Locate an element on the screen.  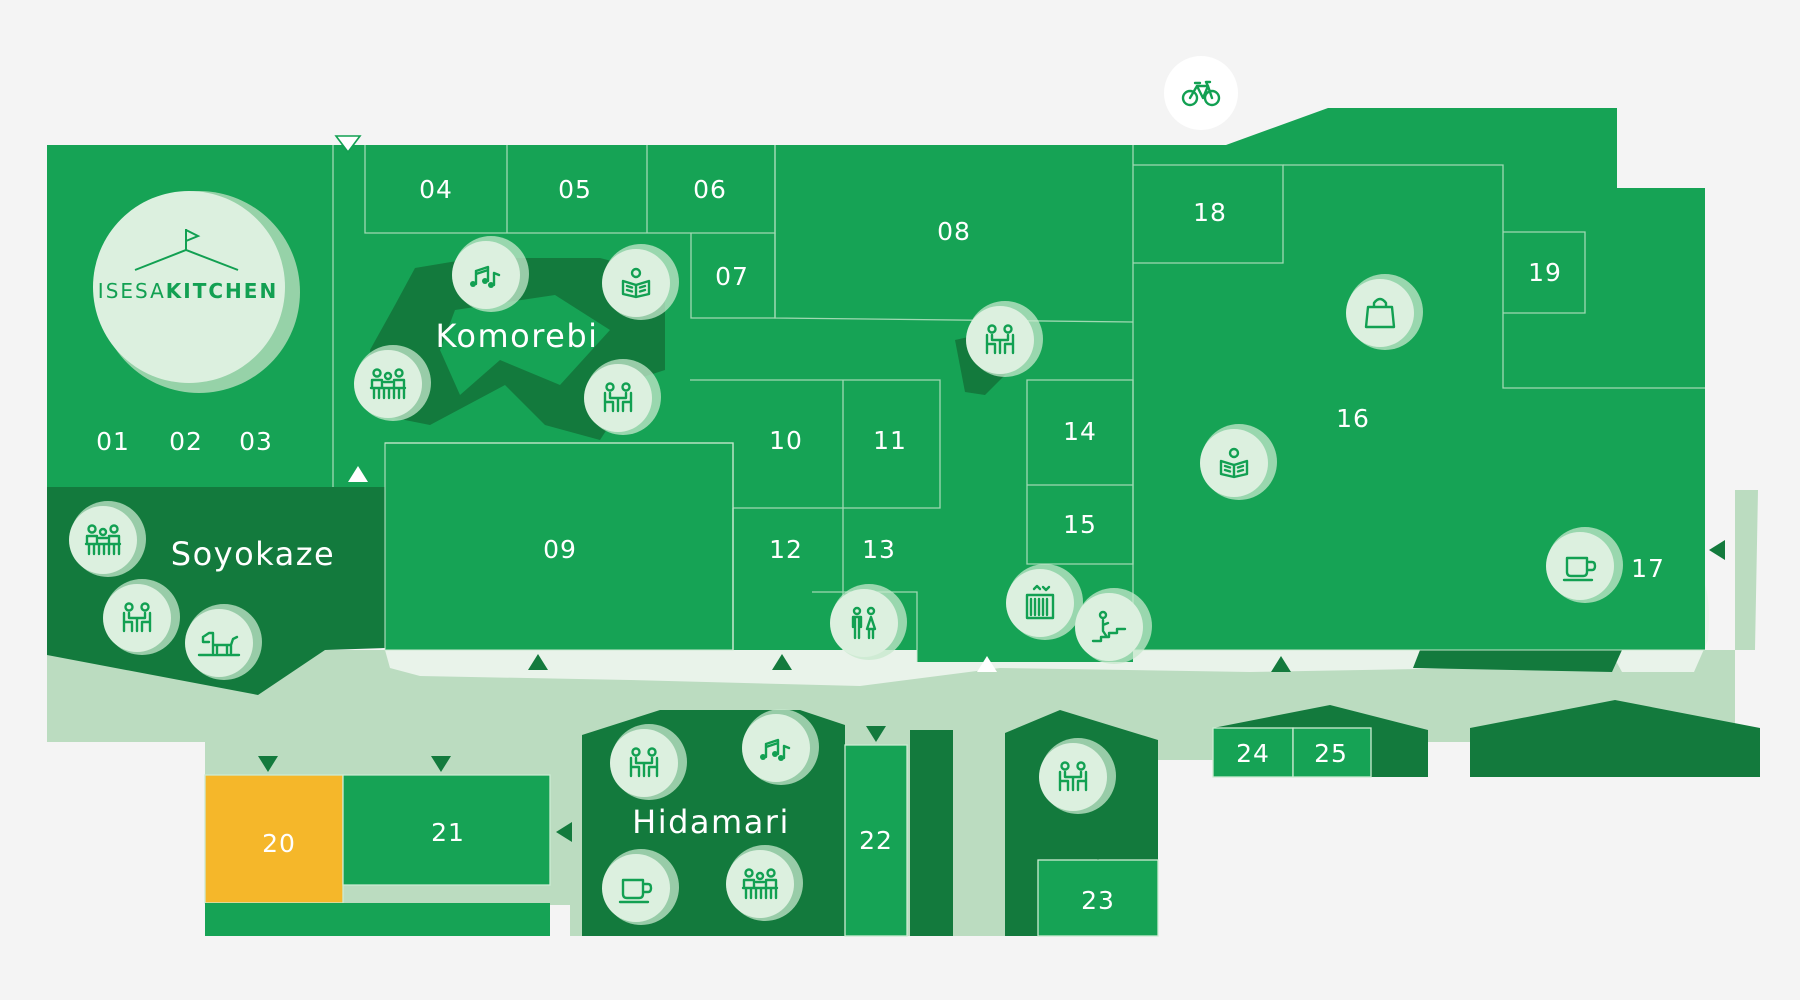
unit-13-label: 13 is located at coordinates (879, 549).